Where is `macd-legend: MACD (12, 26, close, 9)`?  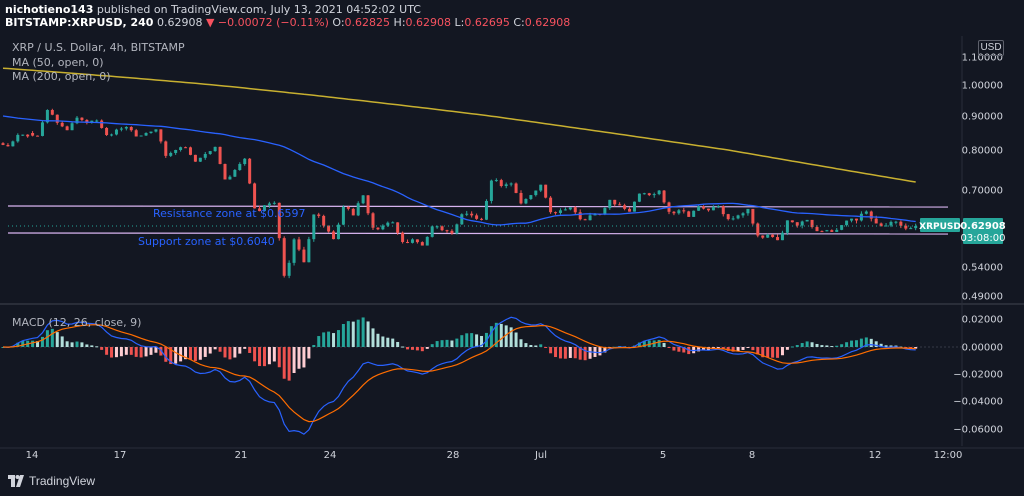 macd-legend: MACD (12, 26, close, 9) is located at coordinates (77, 322).